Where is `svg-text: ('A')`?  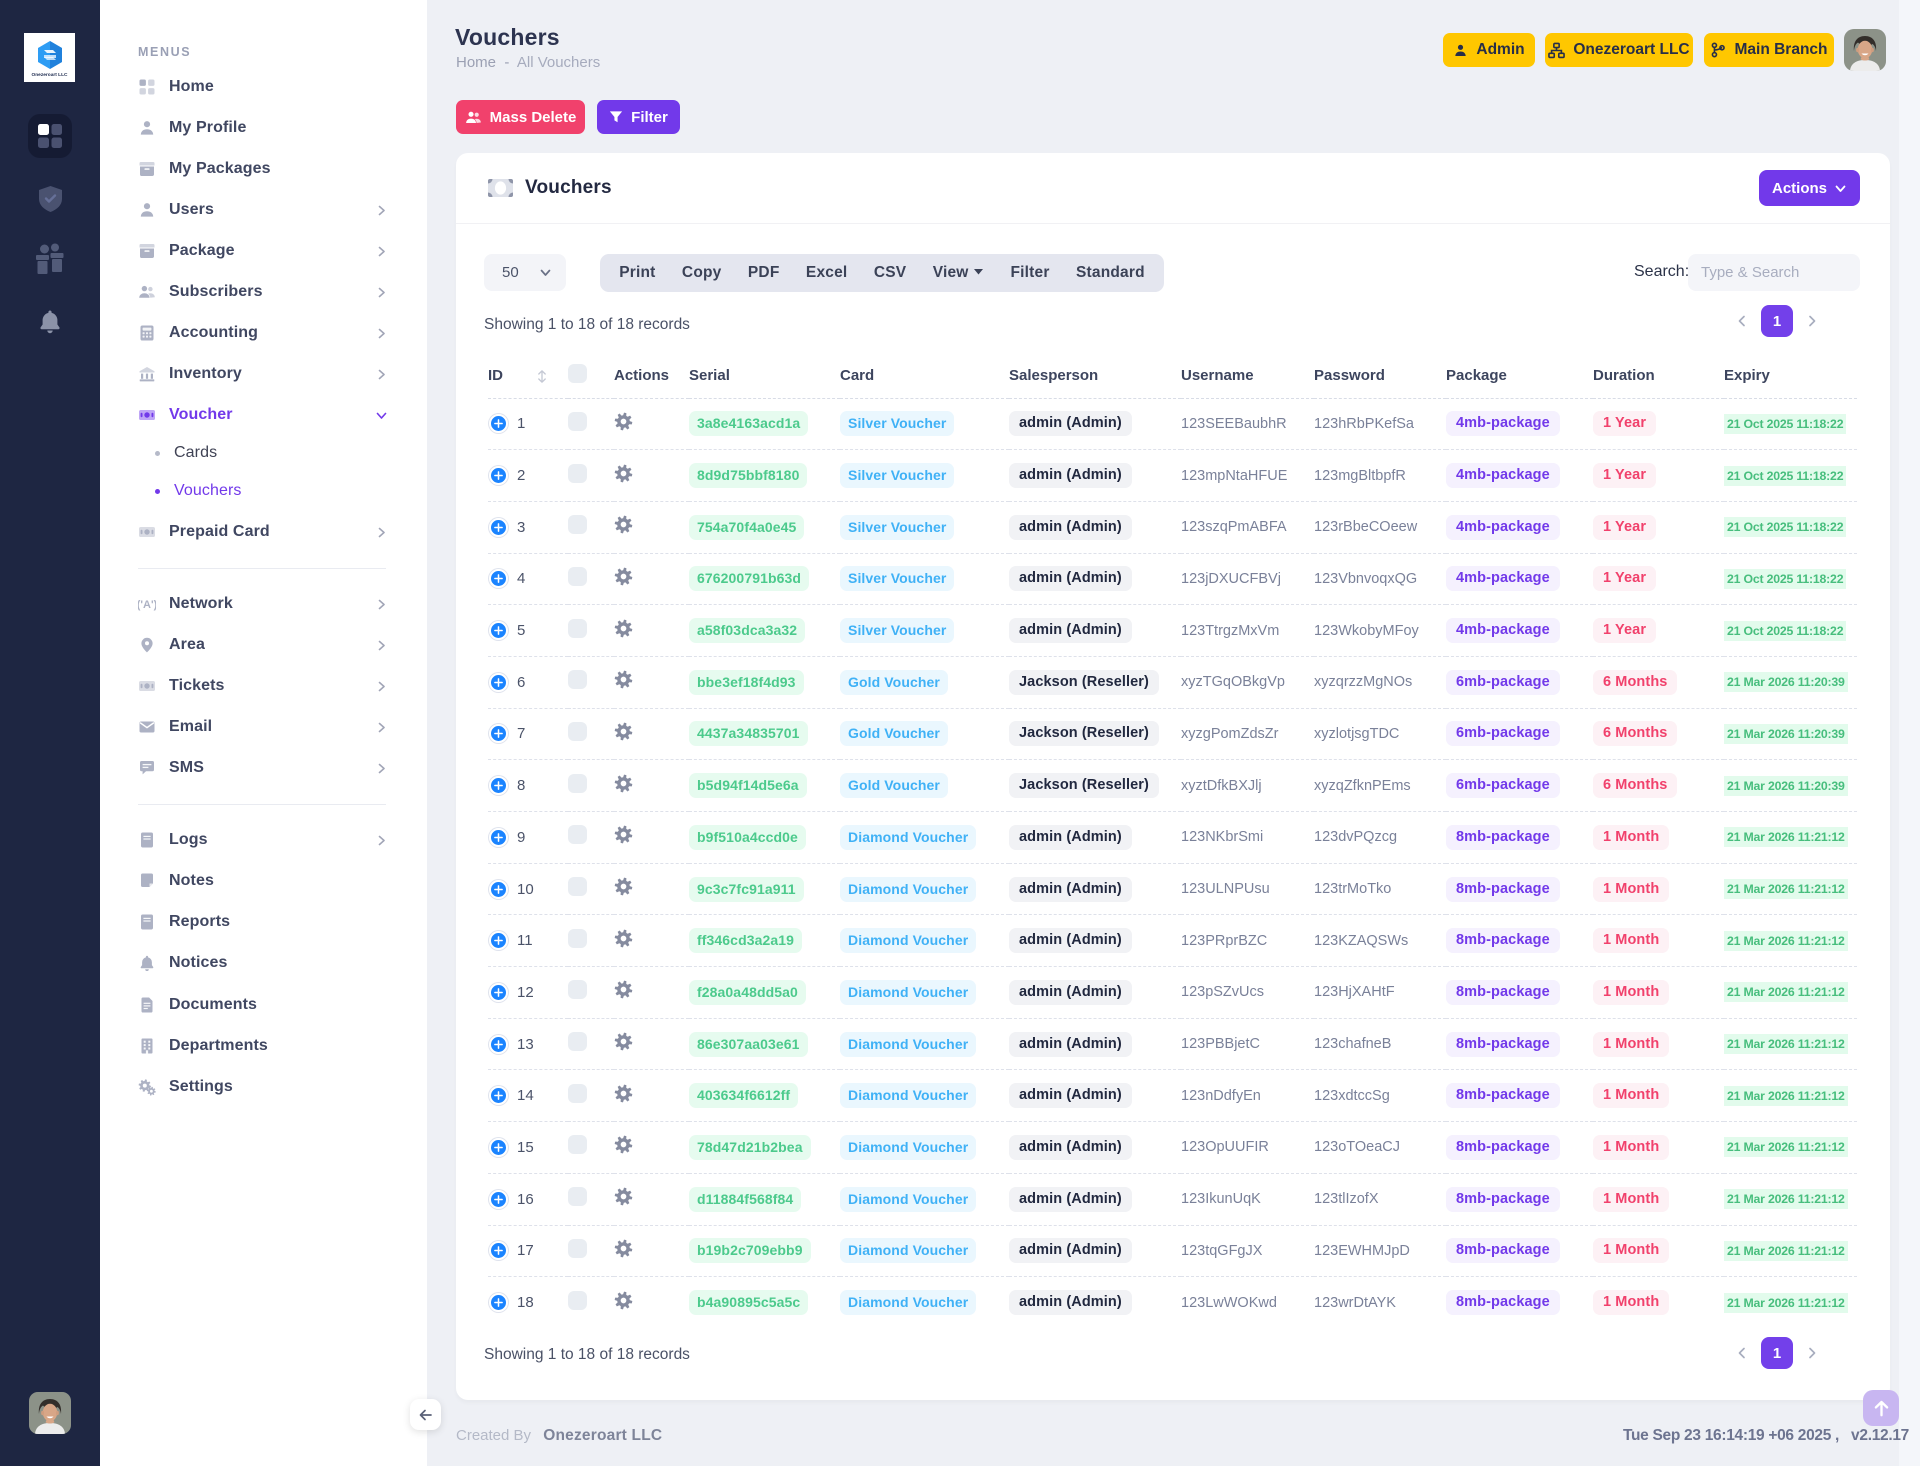
svg-text: ('A') is located at coordinates (147, 605).